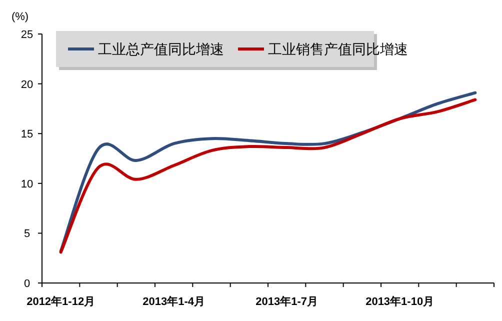 Image resolution: width=502 pixels, height=321 pixels. What do you see at coordinates (27, 35) in the screenshot?
I see `y-tick-label: 25` at bounding box center [27, 35].